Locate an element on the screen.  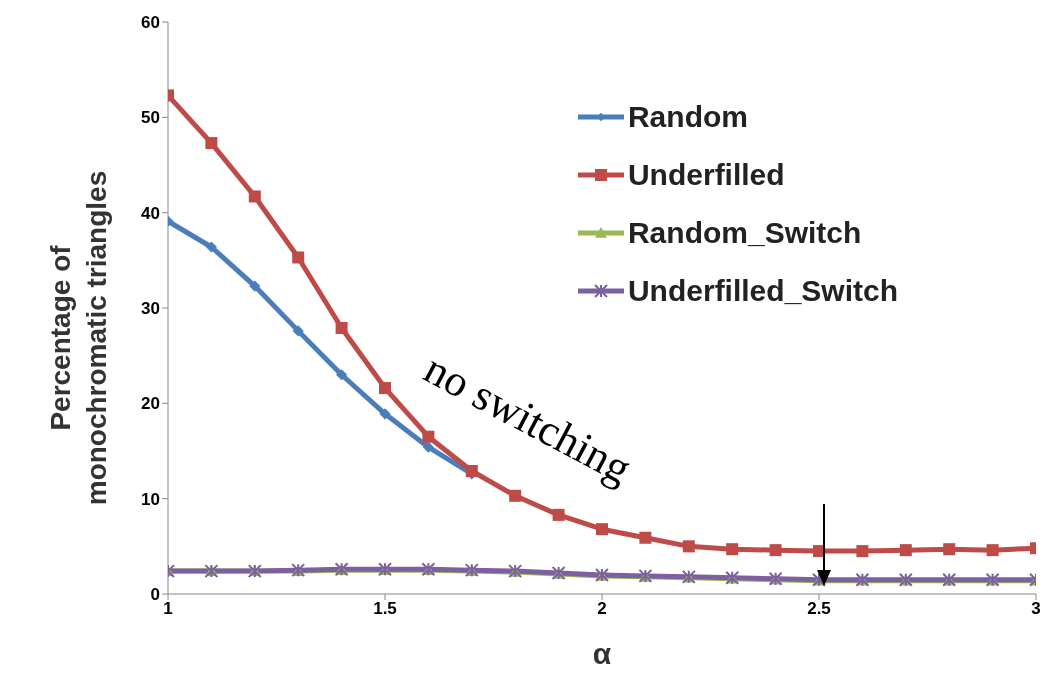
x-tick-label: 1.5 is located at coordinates (385, 609).